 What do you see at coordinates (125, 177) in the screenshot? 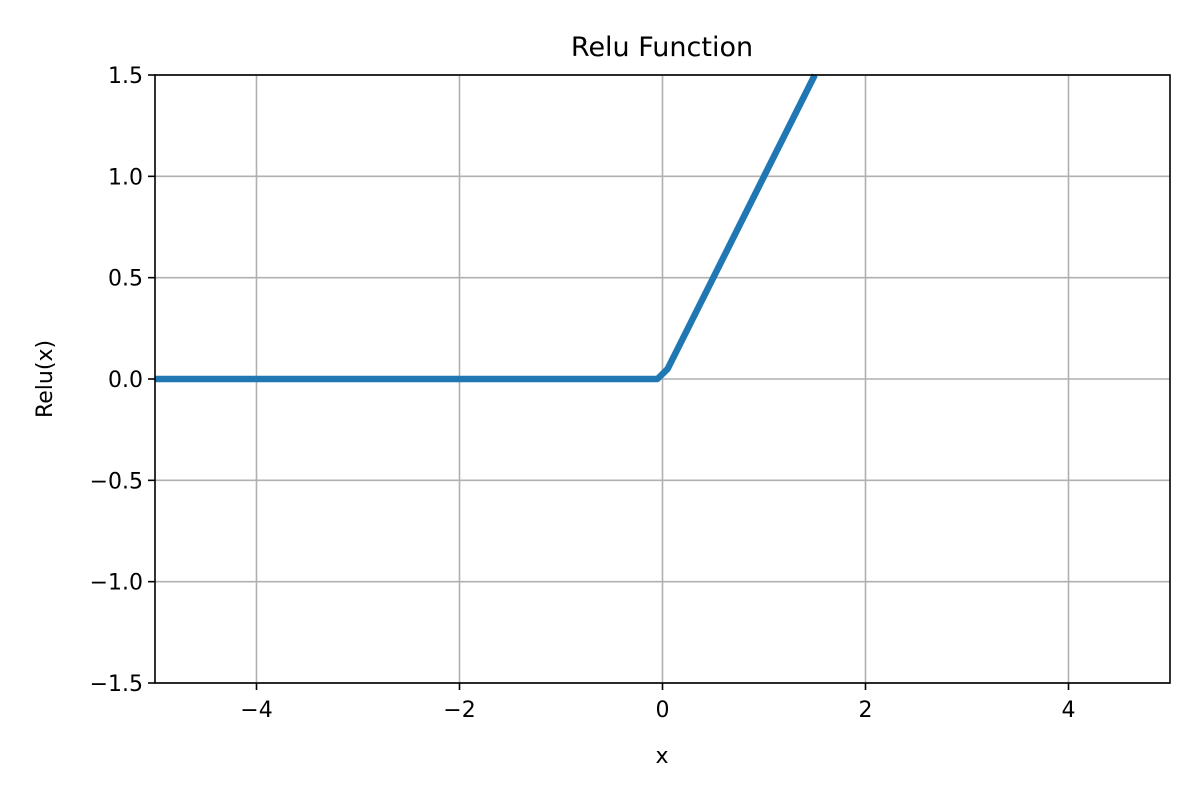
I see `y-tick-label: 1.0` at bounding box center [125, 177].